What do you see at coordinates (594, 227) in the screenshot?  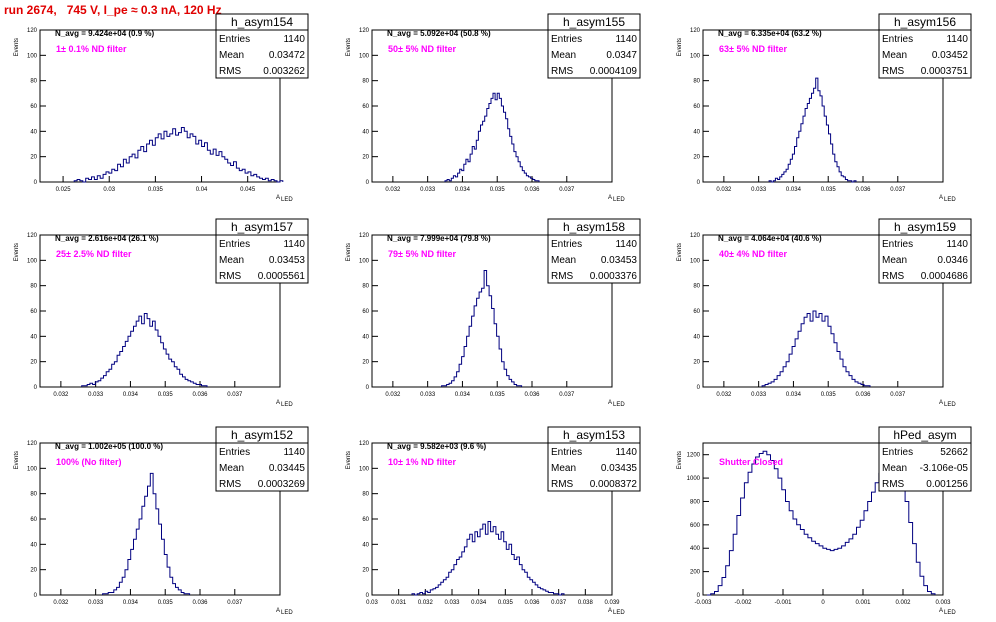 I see `histogram-name: h_asym158` at bounding box center [594, 227].